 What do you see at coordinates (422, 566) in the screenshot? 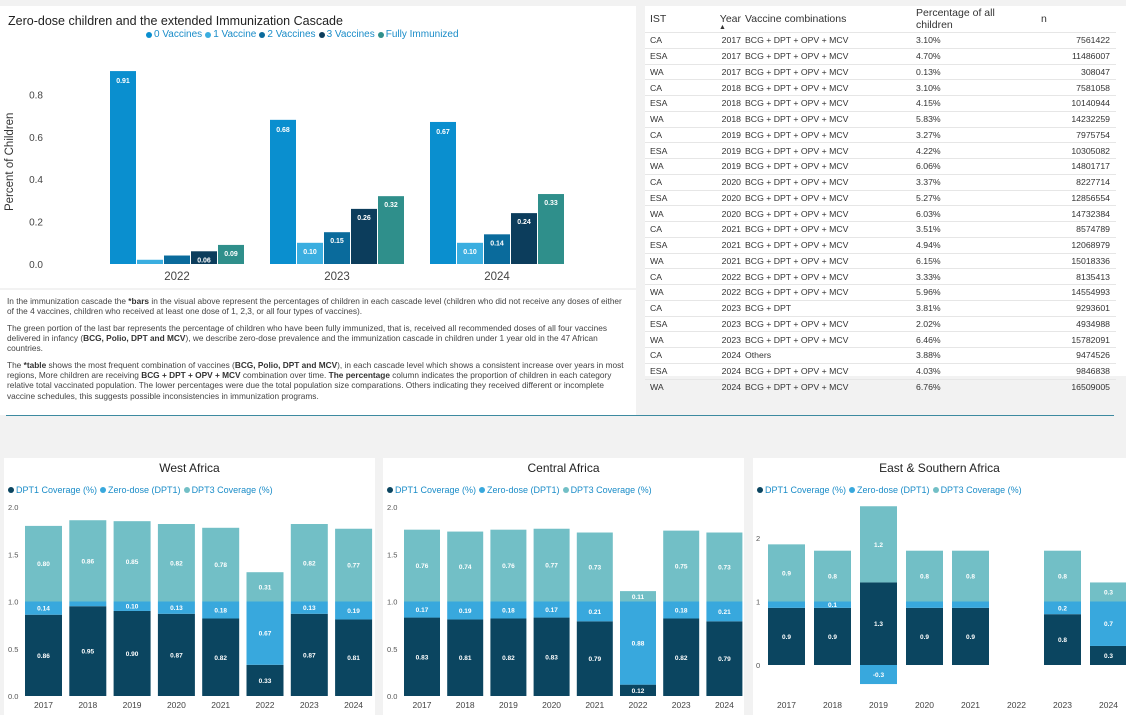
I see `data-label: 0.76` at bounding box center [422, 566].